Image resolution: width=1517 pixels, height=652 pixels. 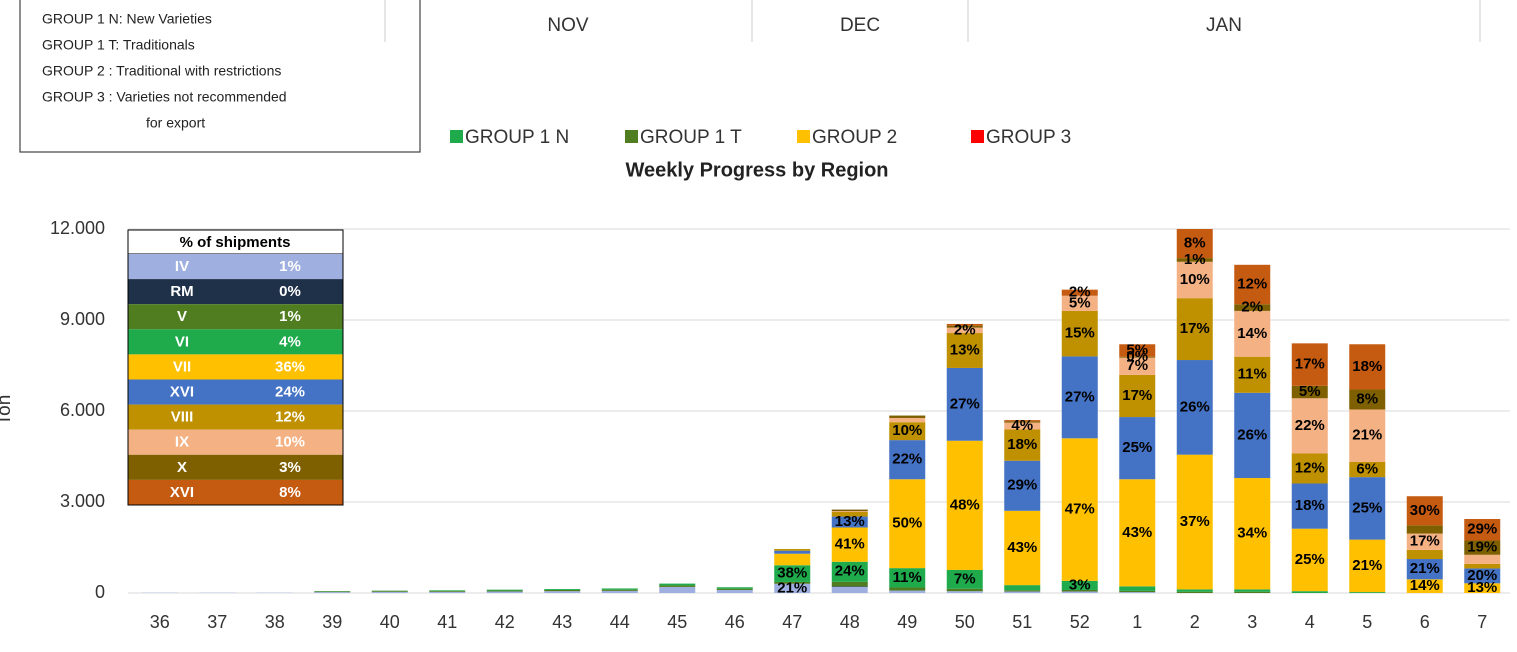 What do you see at coordinates (756, 170) in the screenshot?
I see `chart-title: Weekly Progress by Region` at bounding box center [756, 170].